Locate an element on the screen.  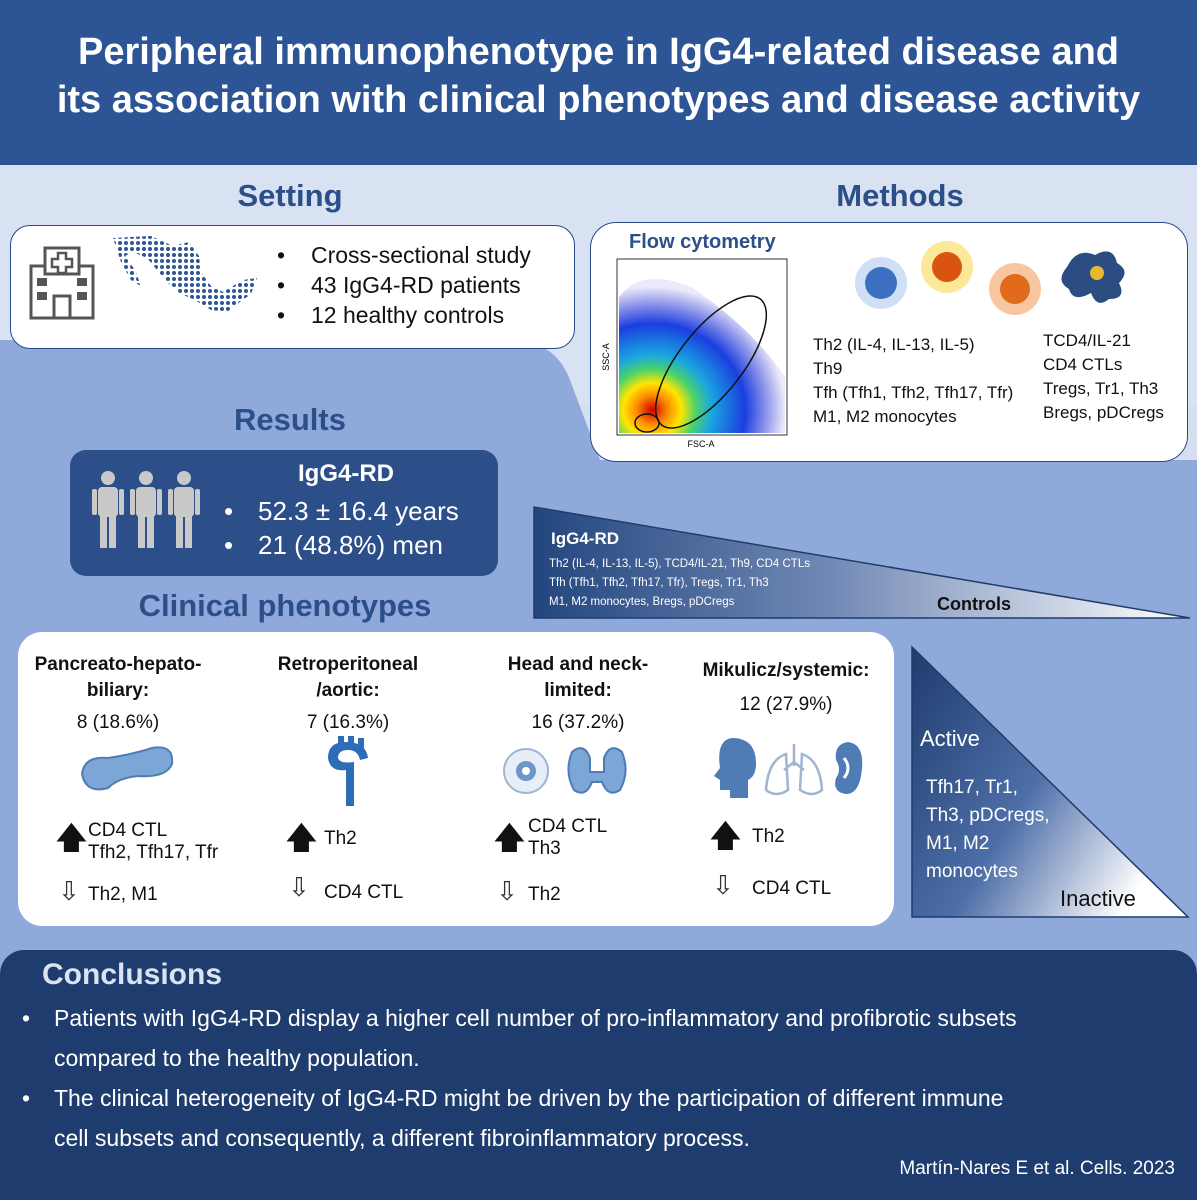
upregulated-cell: CD4 CTL is located at coordinates (568, 826).